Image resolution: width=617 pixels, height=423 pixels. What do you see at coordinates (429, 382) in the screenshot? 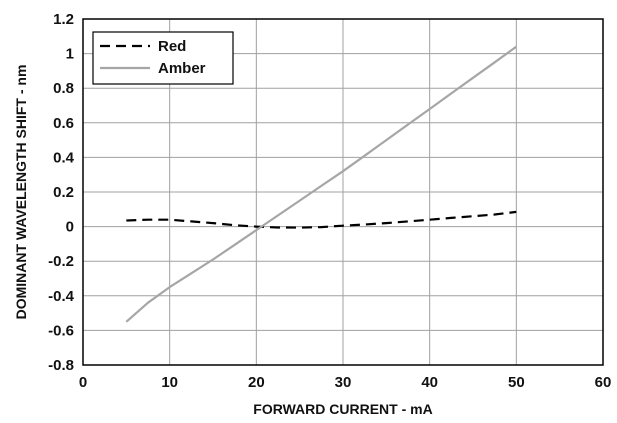
I see `x-tick-label: 40` at bounding box center [429, 382].